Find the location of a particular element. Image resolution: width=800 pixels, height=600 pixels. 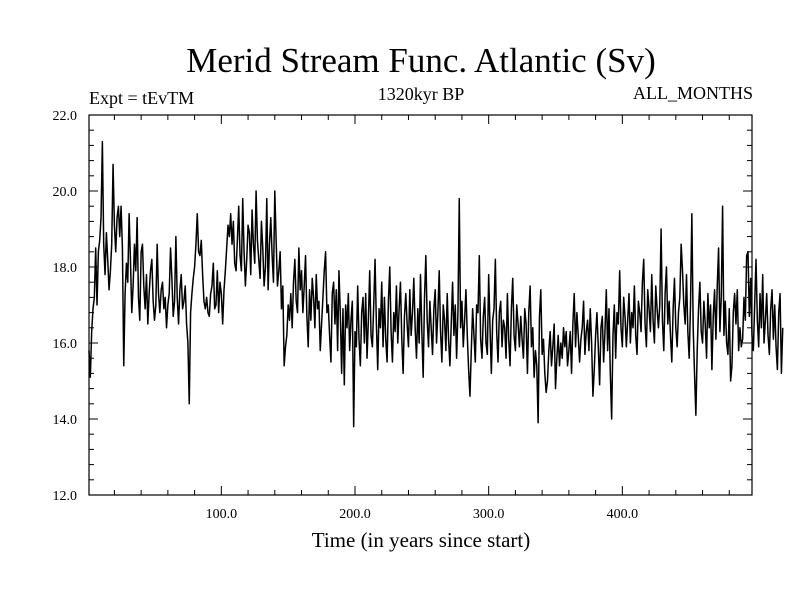

x-tick-label: 100.0 is located at coordinates (222, 514).